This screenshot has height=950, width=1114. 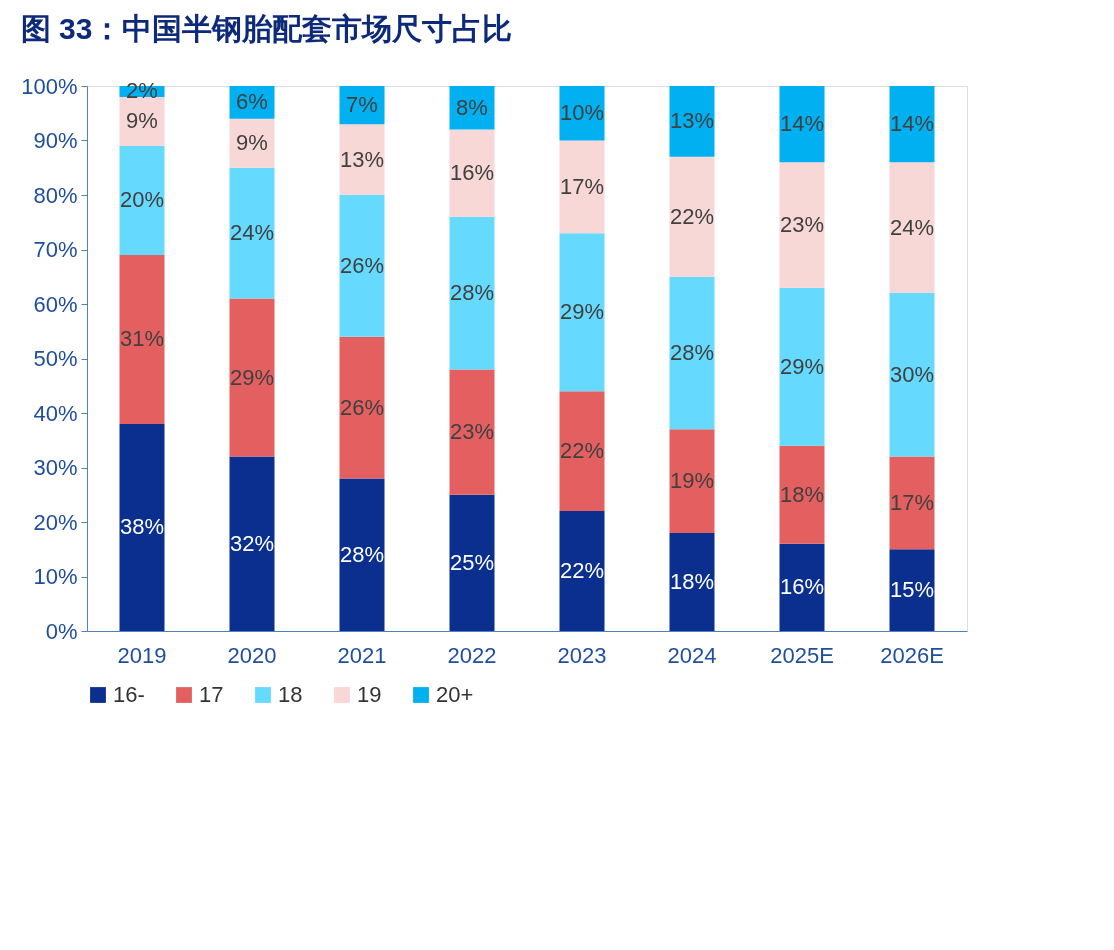 I want to click on y-tick-label: 50%, so click(x=55, y=358).